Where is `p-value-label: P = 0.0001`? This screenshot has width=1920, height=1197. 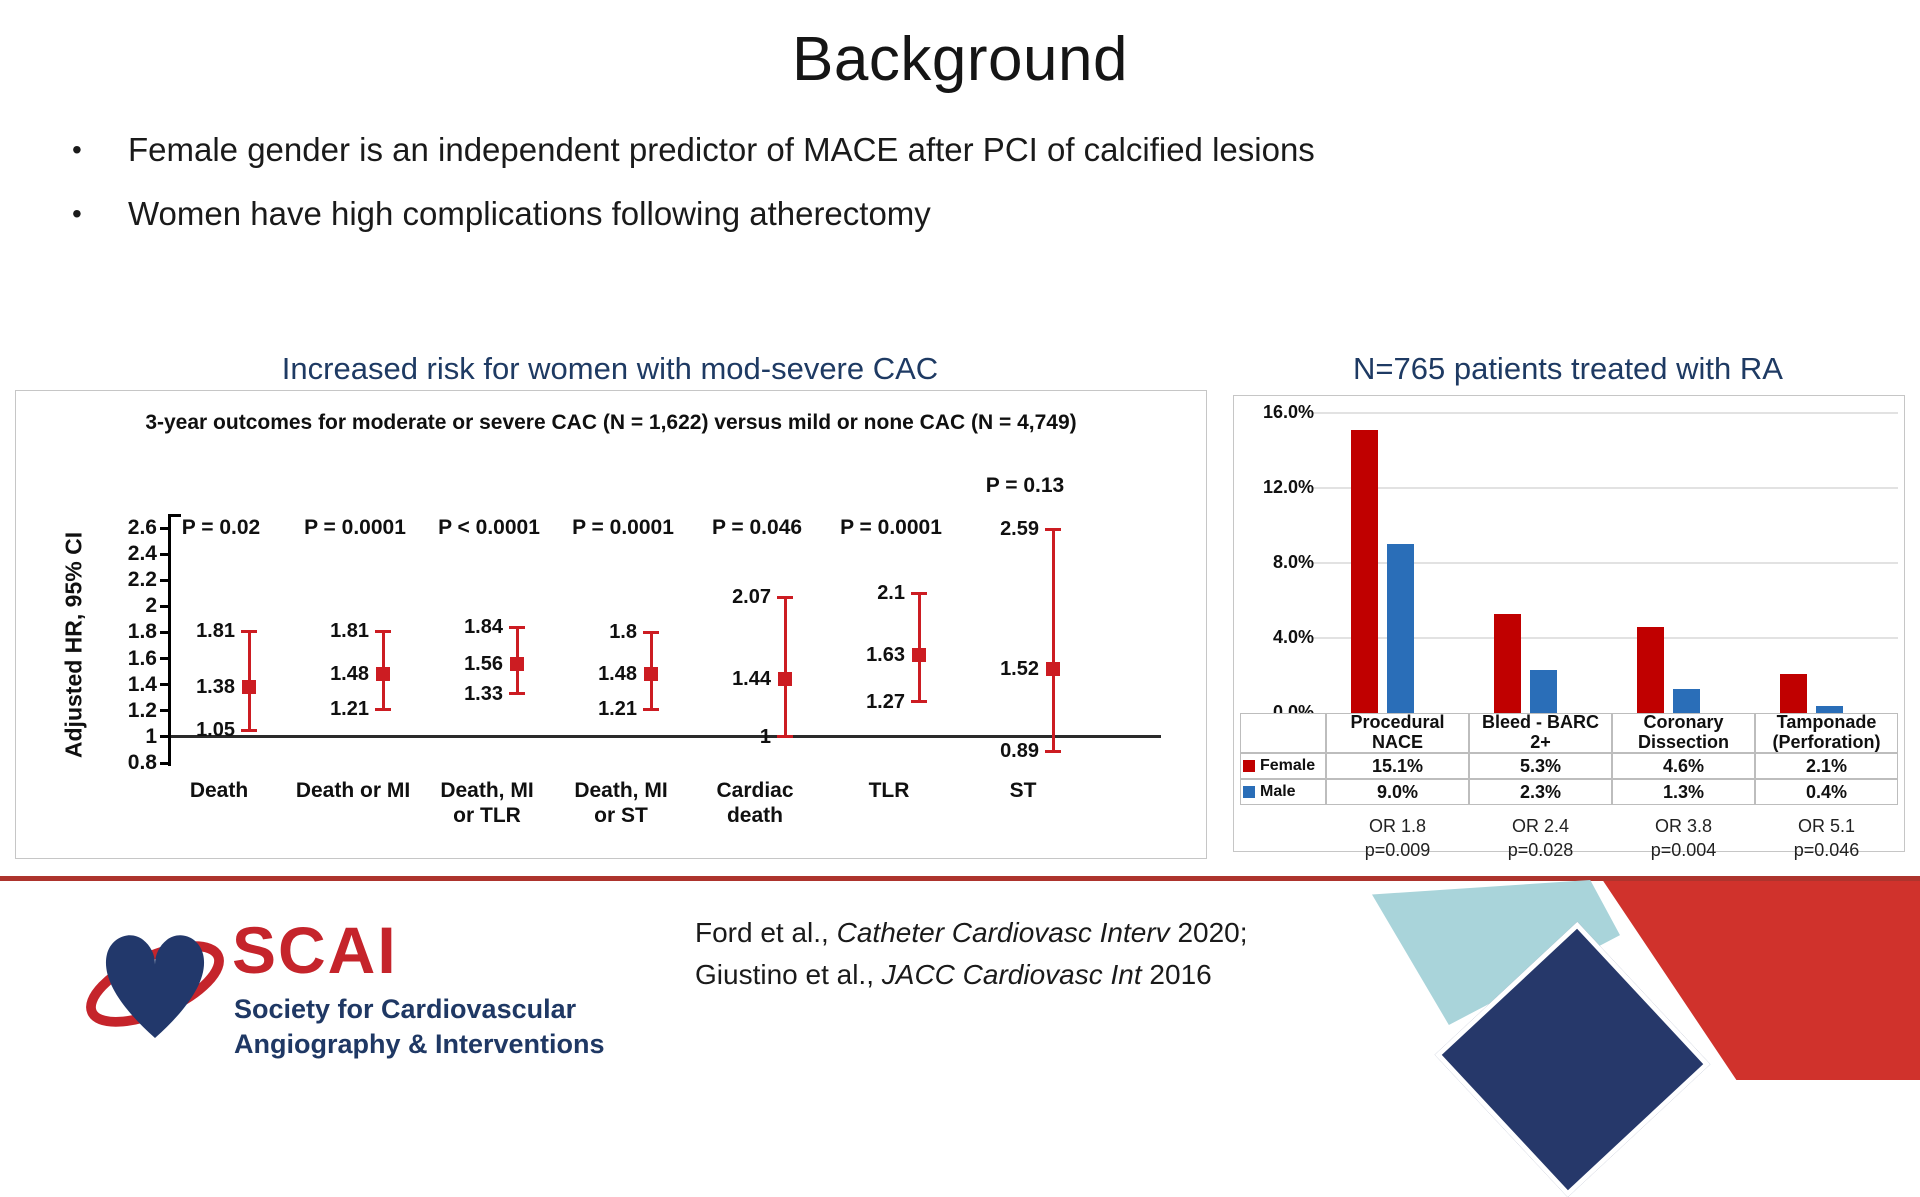 p-value-label: P = 0.0001 is located at coordinates (355, 527).